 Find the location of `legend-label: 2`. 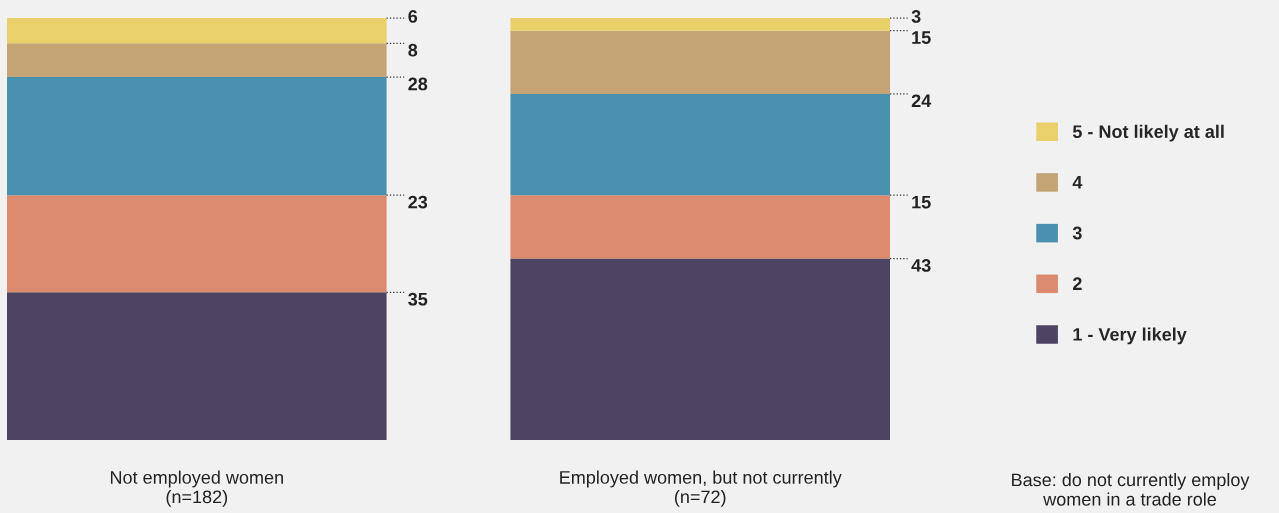

legend-label: 2 is located at coordinates (1077, 283).